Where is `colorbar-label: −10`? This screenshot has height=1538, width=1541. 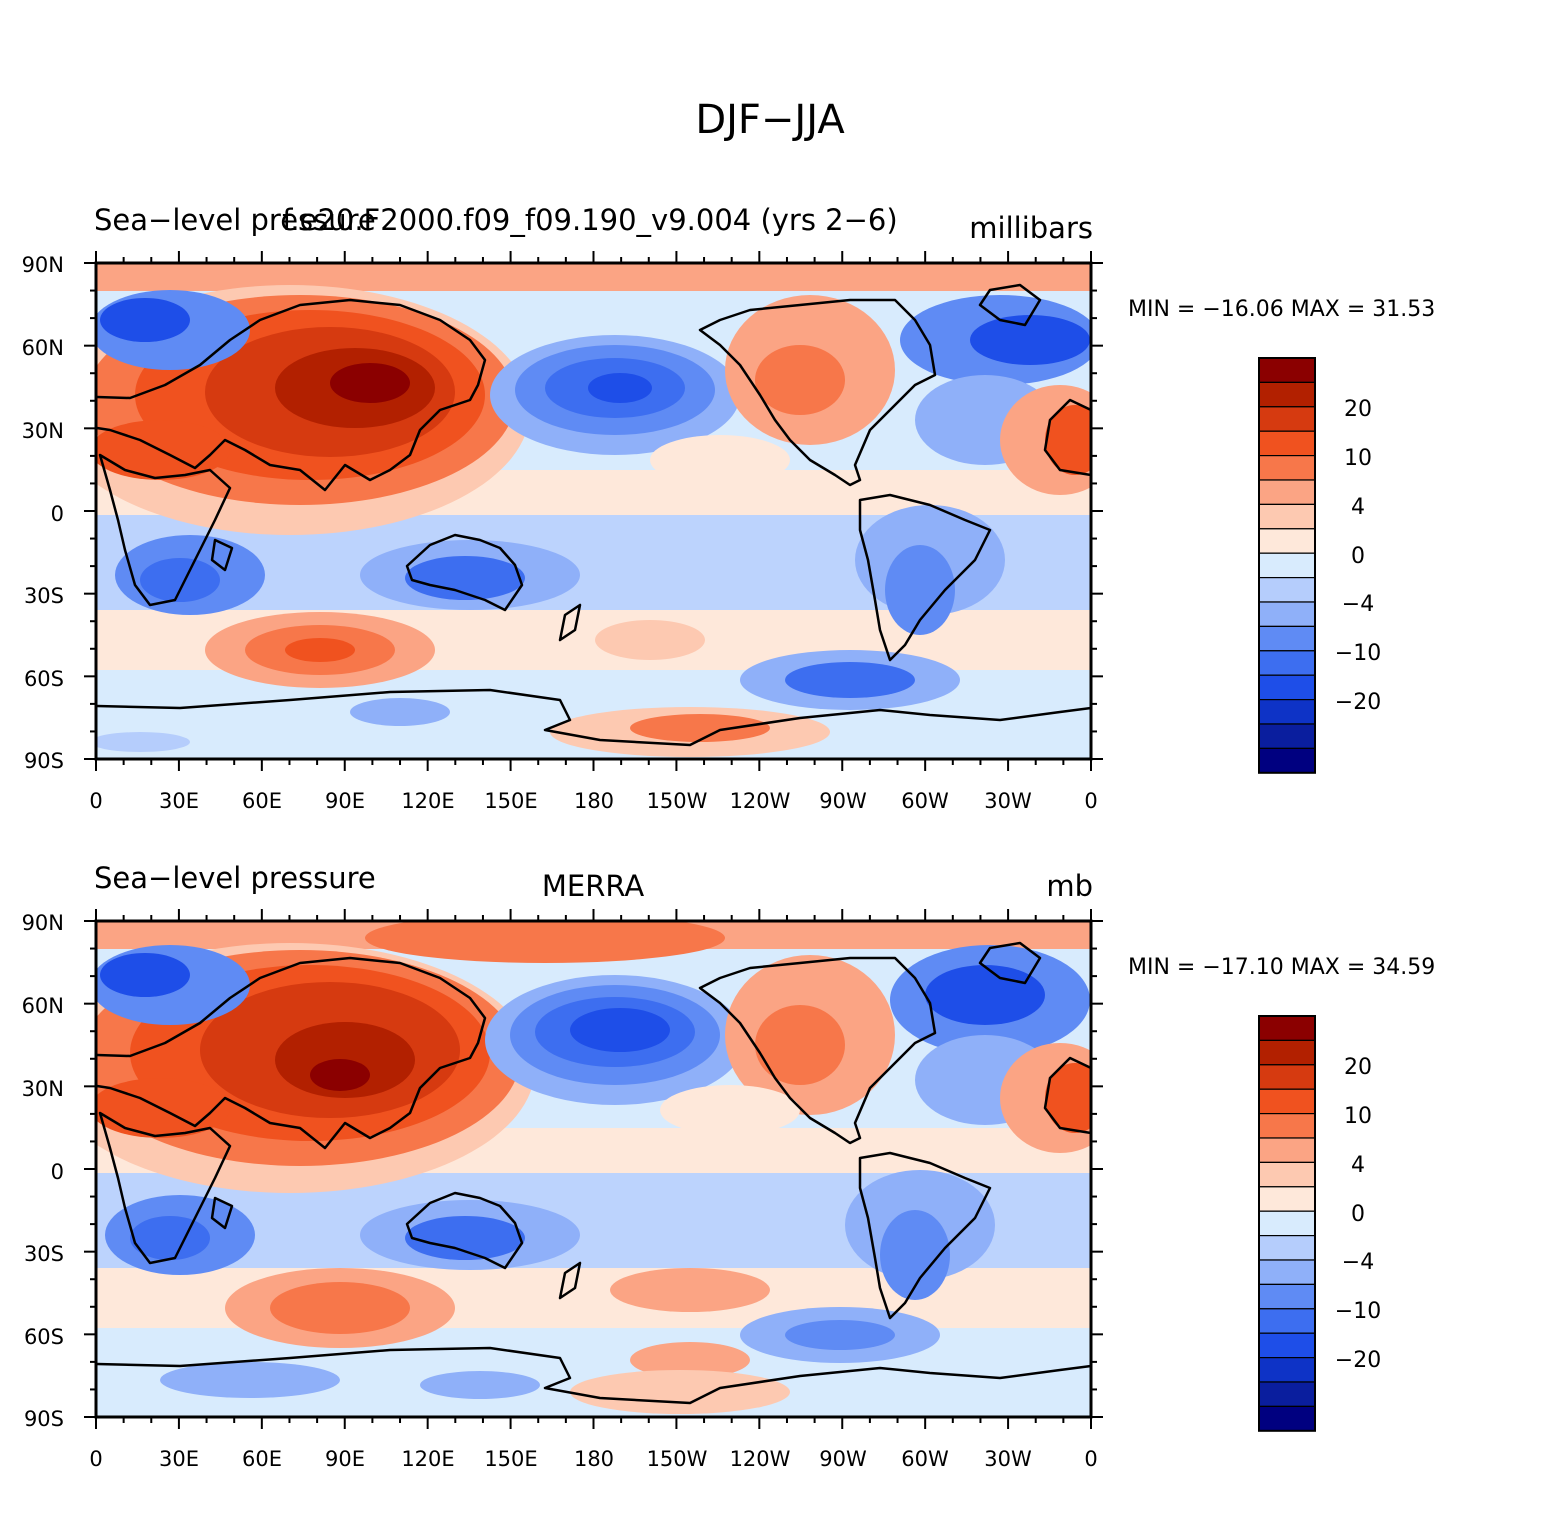
colorbar-label: −10 is located at coordinates (1358, 653).